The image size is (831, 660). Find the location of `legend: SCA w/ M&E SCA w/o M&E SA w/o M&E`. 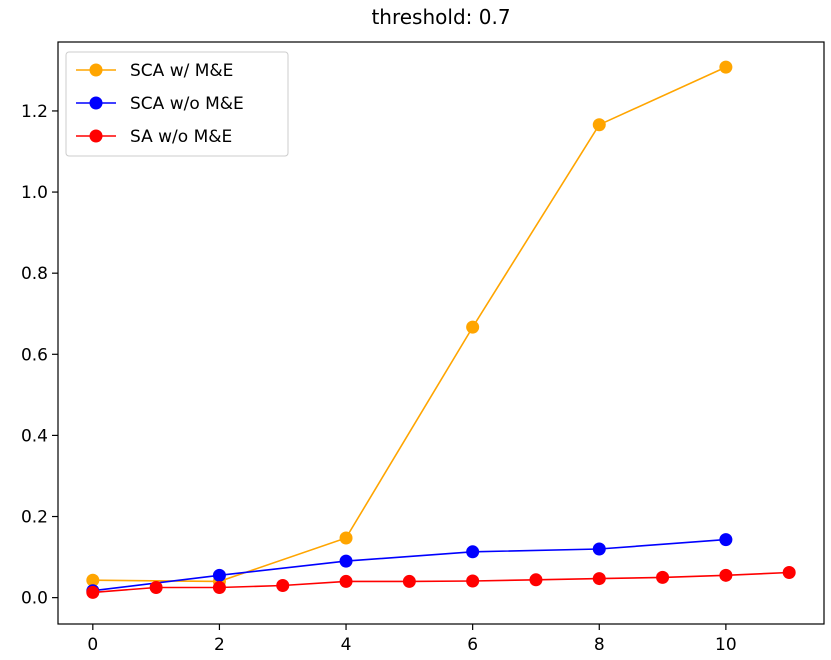

legend: SCA w/ M&E SCA w/o M&E SA w/o M&E is located at coordinates (177, 104).